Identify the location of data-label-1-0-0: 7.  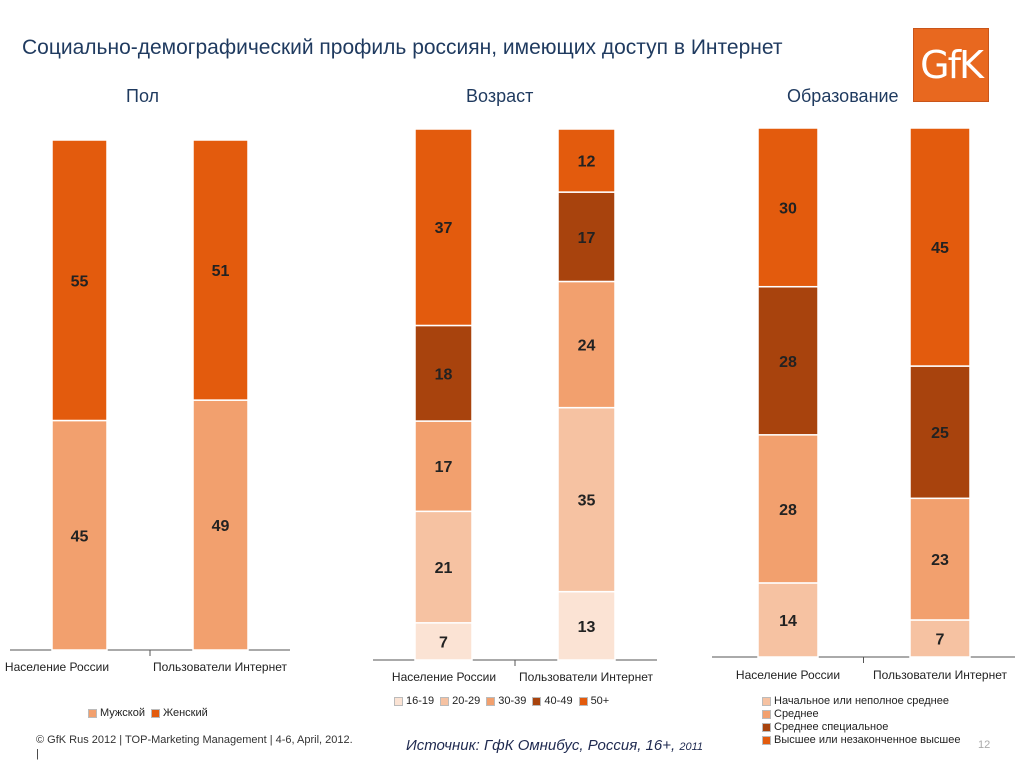
(443, 642).